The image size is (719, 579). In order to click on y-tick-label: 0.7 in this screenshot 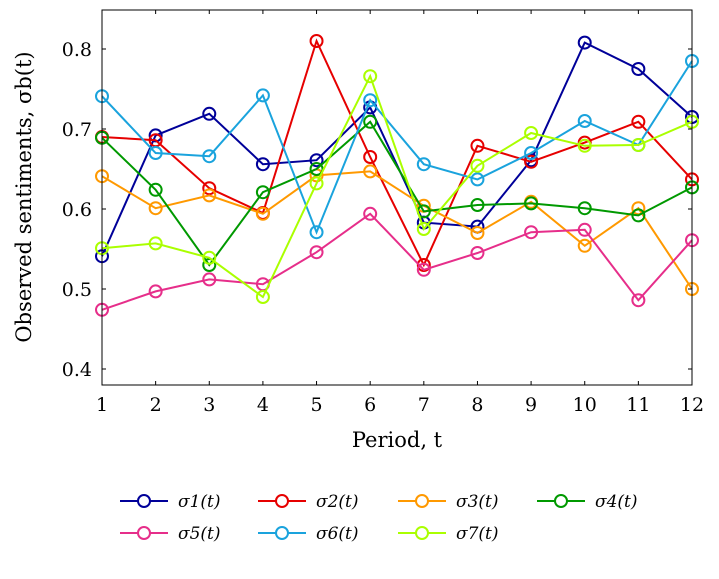, I will do `click(77, 130)`.